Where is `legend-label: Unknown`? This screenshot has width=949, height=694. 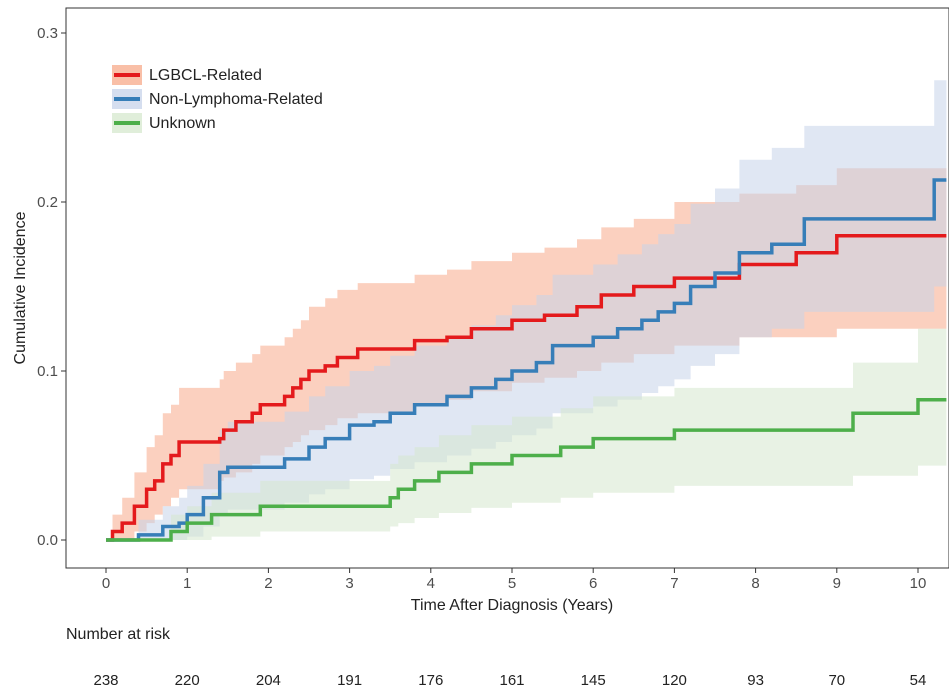
legend-label: Unknown is located at coordinates (182, 123).